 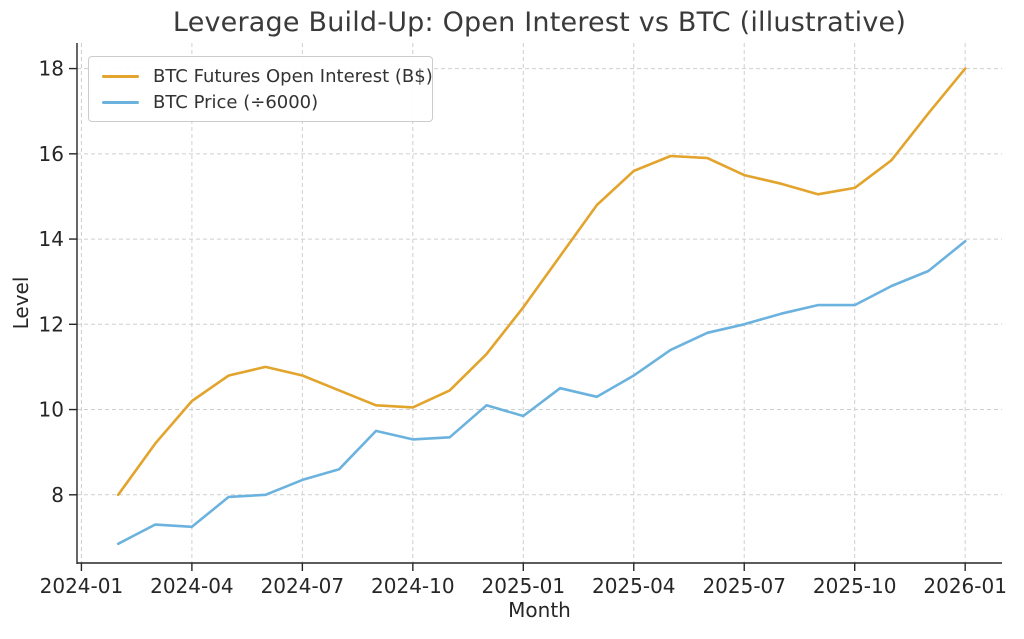 What do you see at coordinates (293, 76) in the screenshot?
I see `legend-label-open-interest: BTC Futures Open Interest (B$)` at bounding box center [293, 76].